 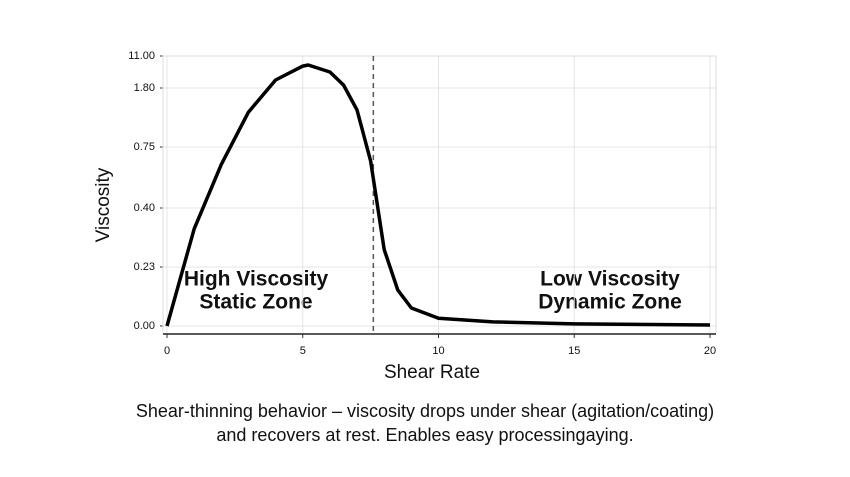 What do you see at coordinates (438, 351) in the screenshot?
I see `x-tick-label: 10` at bounding box center [438, 351].